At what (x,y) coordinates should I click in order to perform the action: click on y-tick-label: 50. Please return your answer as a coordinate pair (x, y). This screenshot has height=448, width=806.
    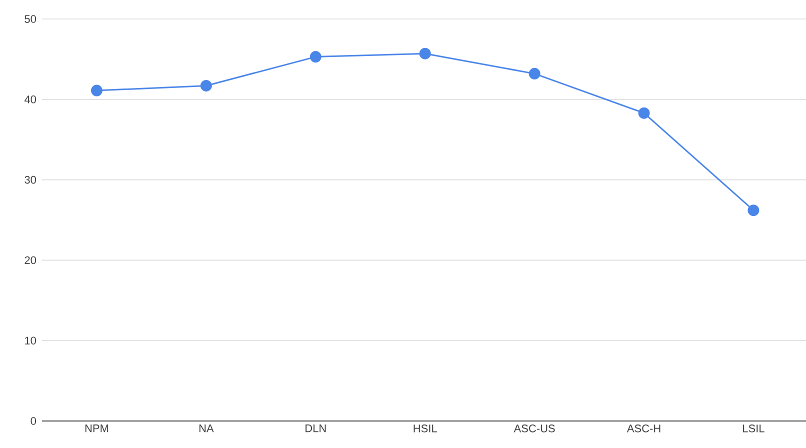
    Looking at the image, I should click on (30, 19).